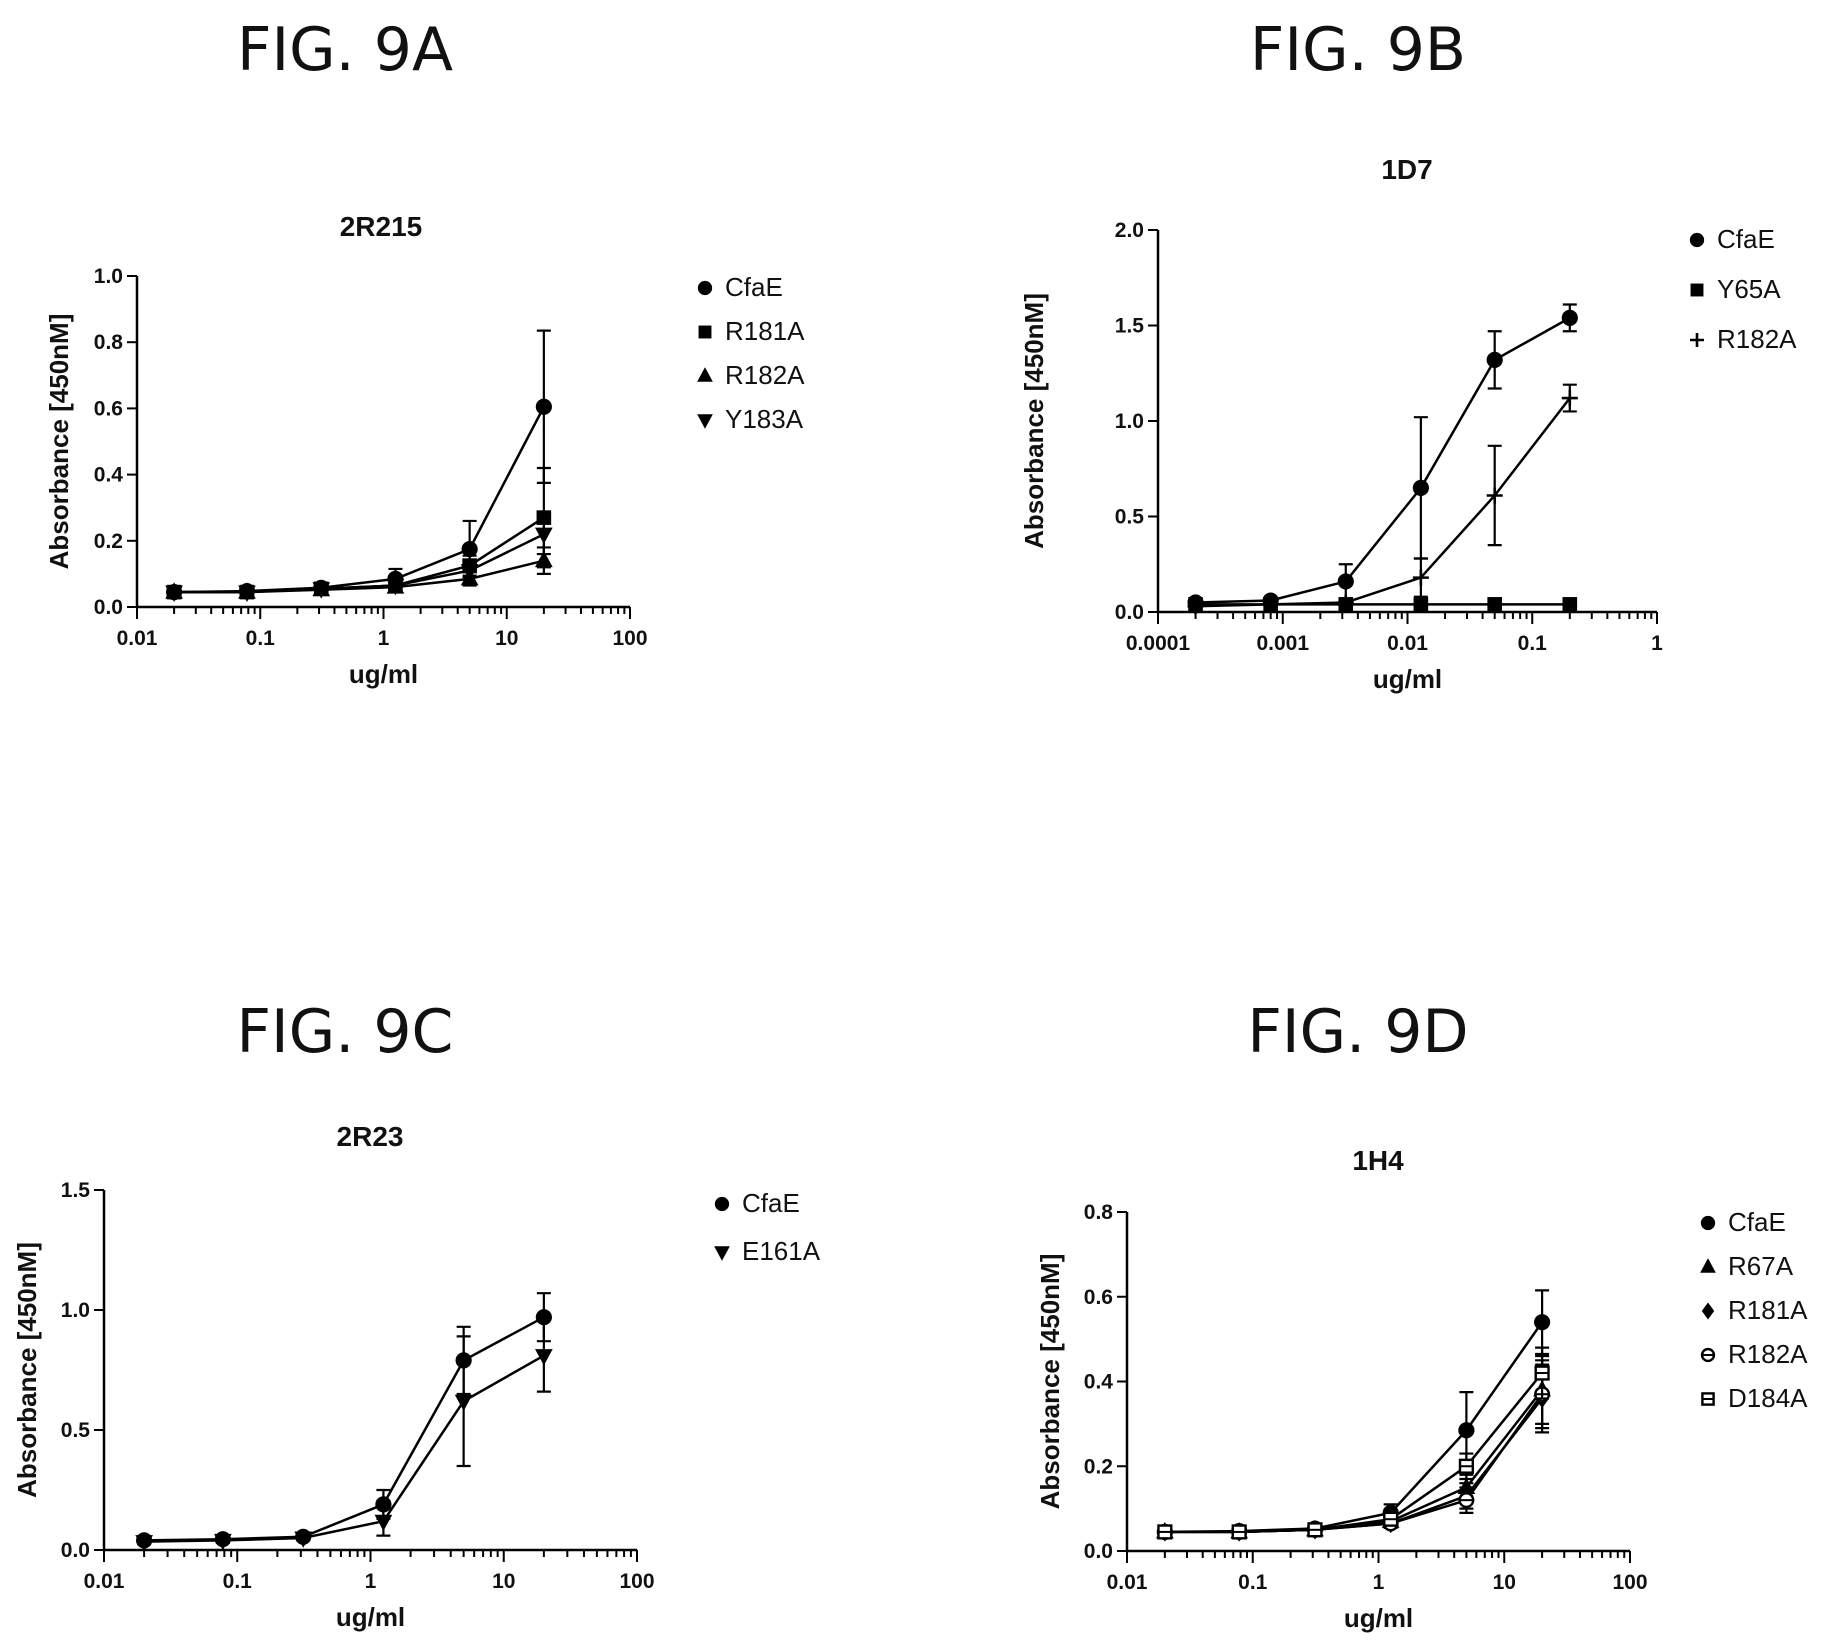 The height and width of the screenshot is (1646, 1831). What do you see at coordinates (1629, 1582) in the screenshot?
I see `x-tick-label: 100` at bounding box center [1629, 1582].